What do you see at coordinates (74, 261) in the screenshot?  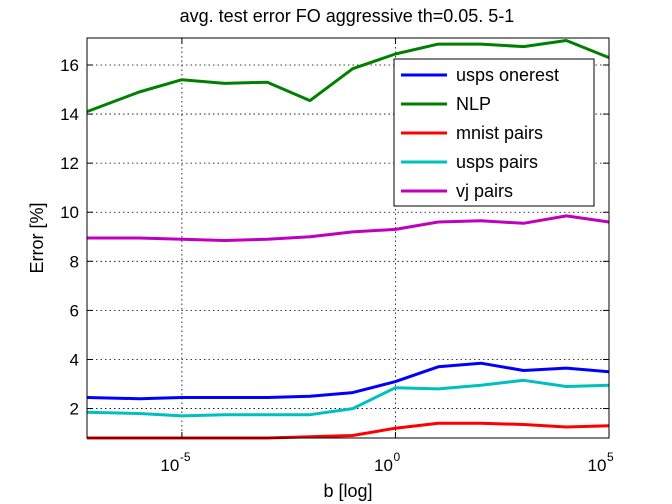 I see `y-tick-label: 8` at bounding box center [74, 261].